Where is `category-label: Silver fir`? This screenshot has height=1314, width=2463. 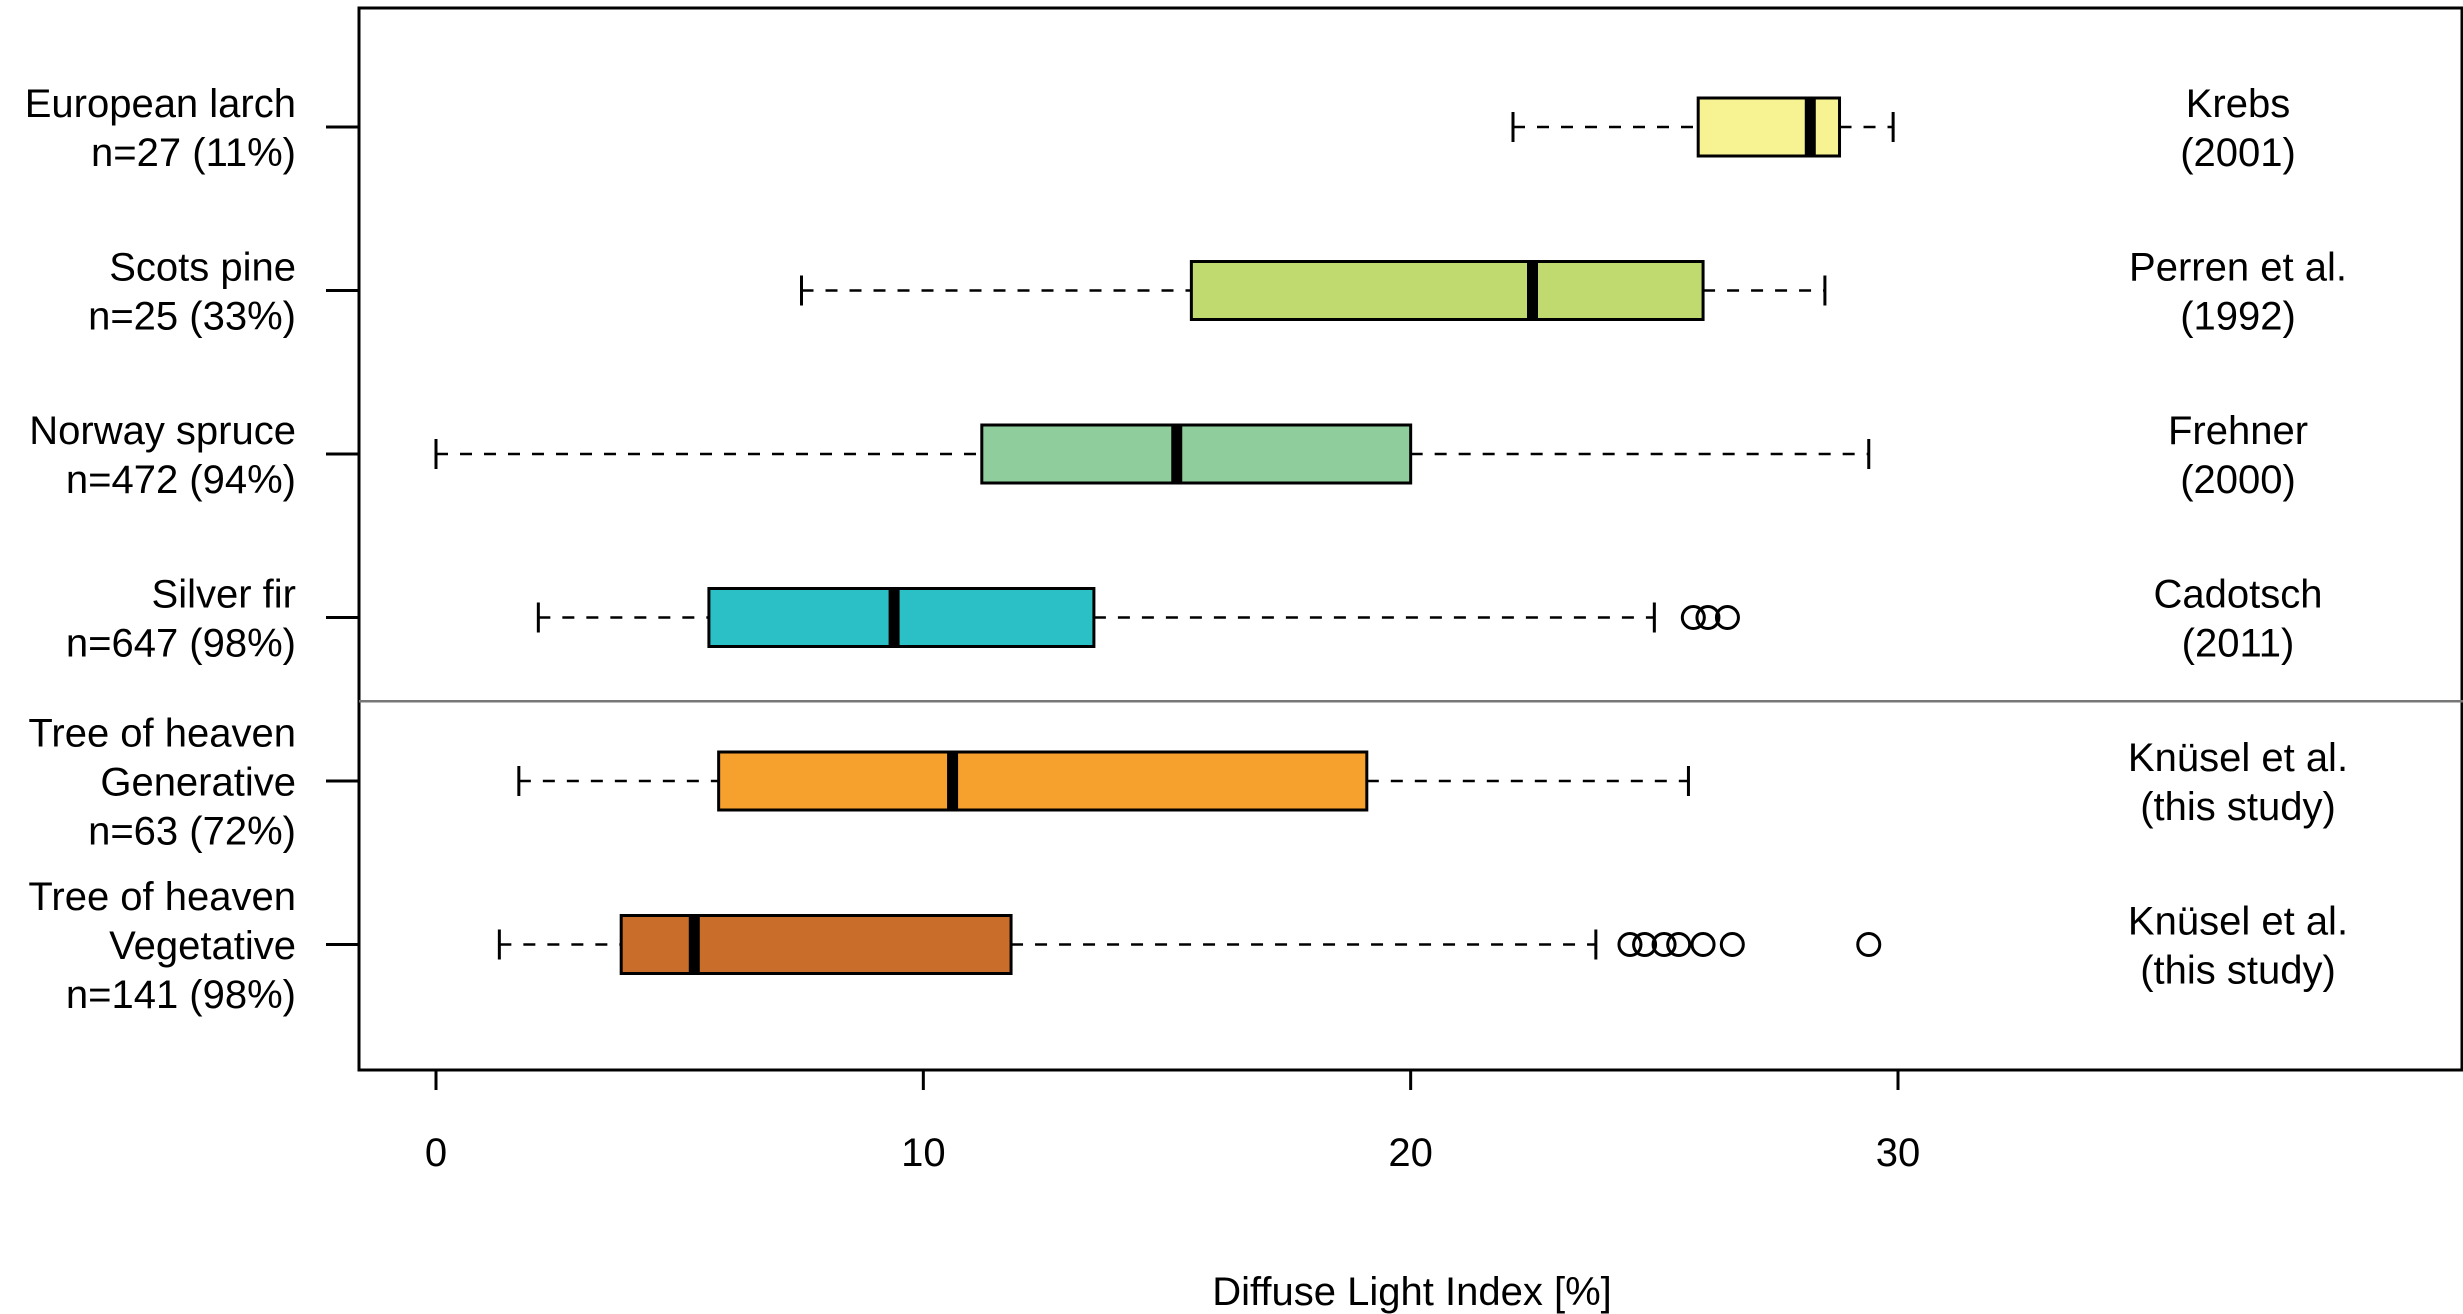 category-label: Silver fir is located at coordinates (224, 594).